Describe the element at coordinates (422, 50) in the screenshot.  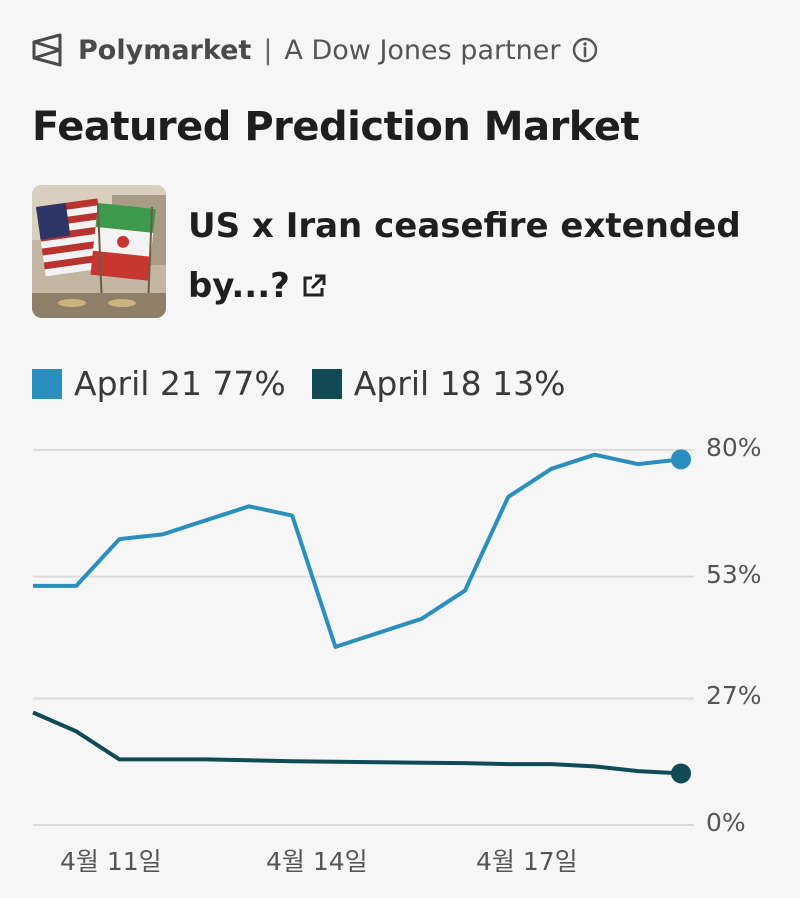
I see `partner-text: A Dow Jones partner` at that location.